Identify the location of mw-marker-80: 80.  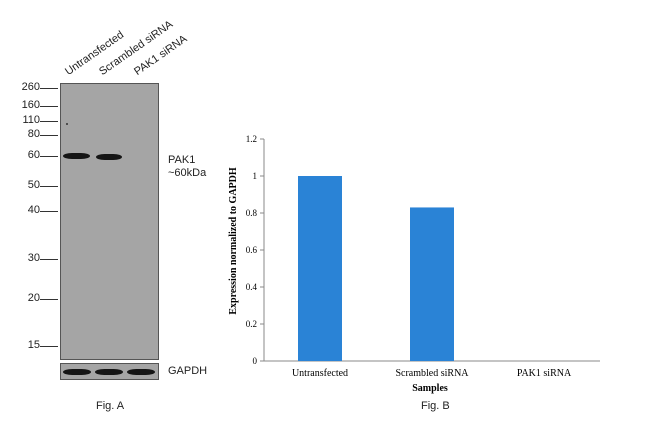
(33, 134).